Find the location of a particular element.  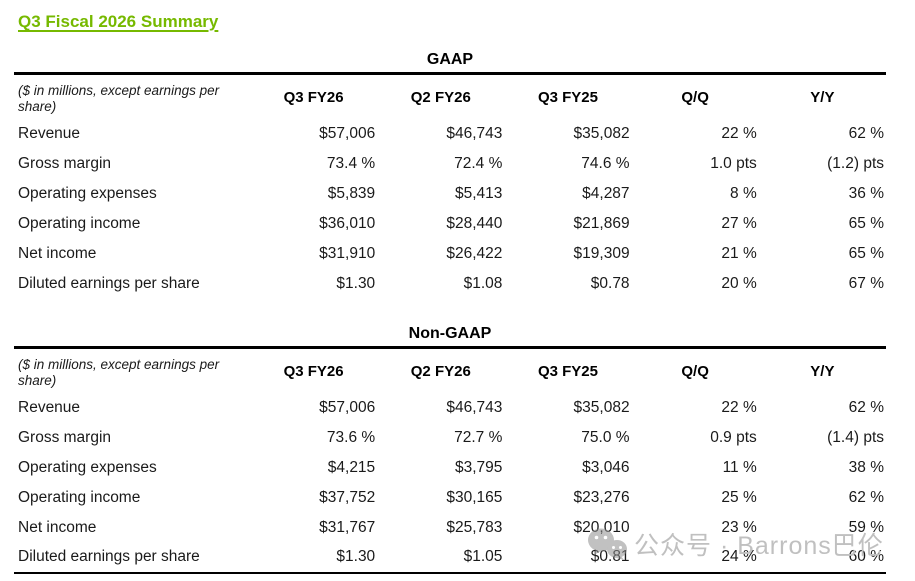

cell: 20 % is located at coordinates (739, 283).